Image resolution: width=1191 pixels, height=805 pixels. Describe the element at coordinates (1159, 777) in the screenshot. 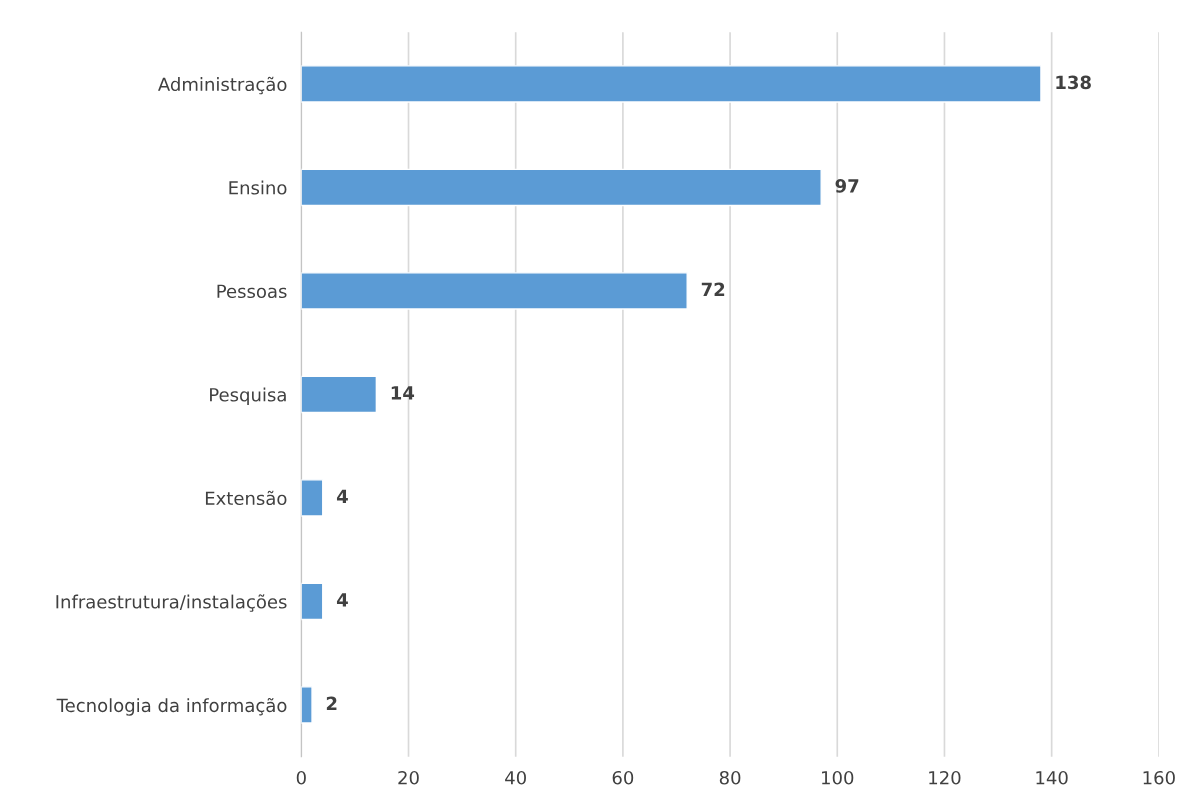

I see `x-tick-label: 160` at that location.